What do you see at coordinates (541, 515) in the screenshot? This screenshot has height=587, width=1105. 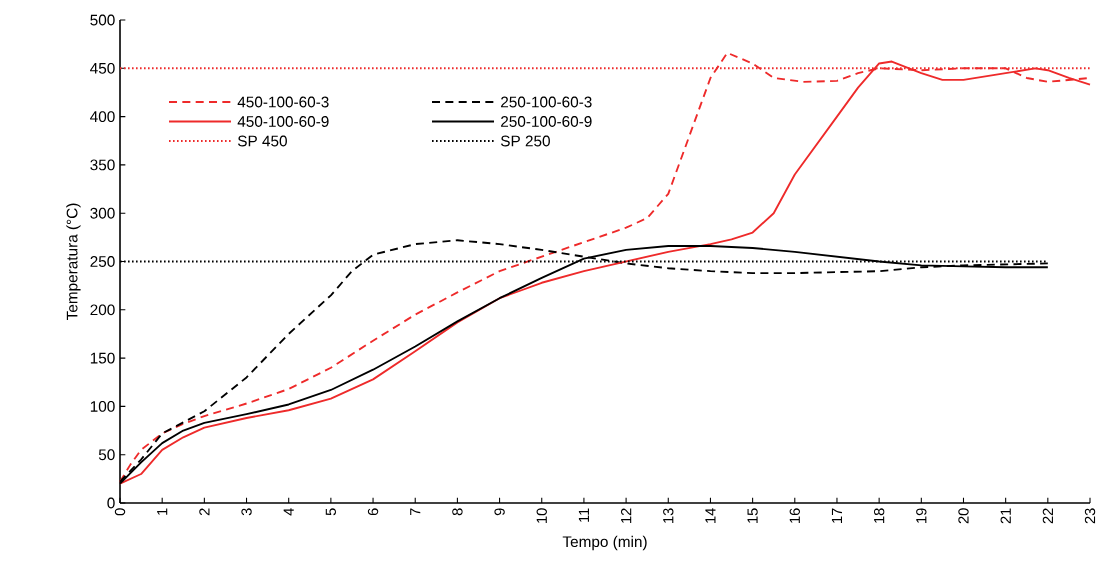 I see `x-tick-label: 10` at bounding box center [541, 515].